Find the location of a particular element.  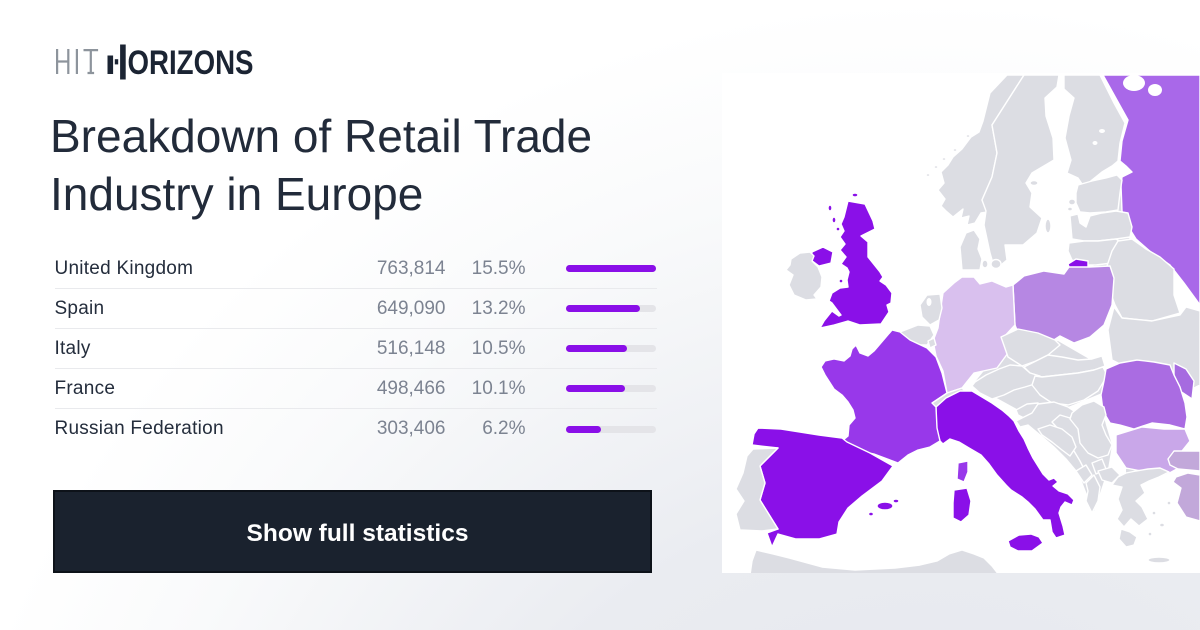

svg-text: ORIZONS is located at coordinates (191, 62).